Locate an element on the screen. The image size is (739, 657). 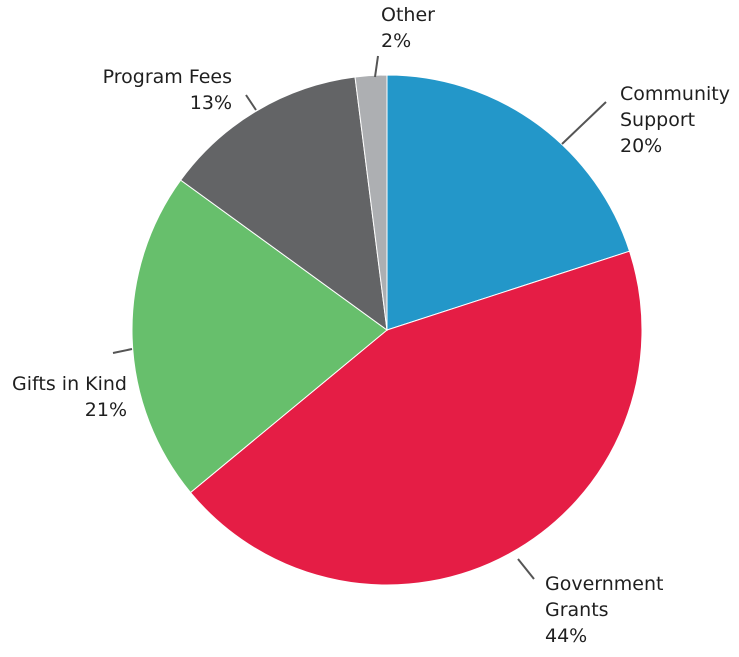
slice-value-label: 2% is located at coordinates (396, 41).